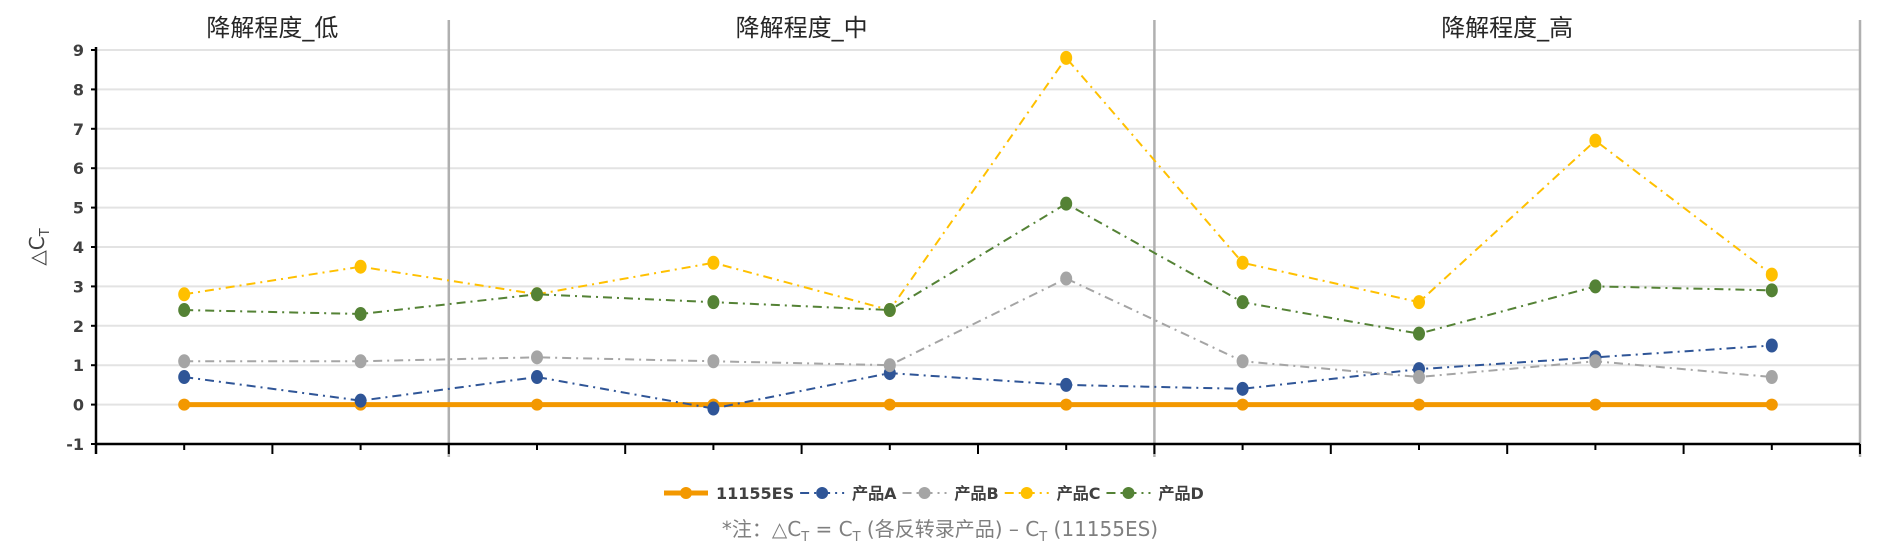 This screenshot has width=1880, height=555. I want to click on y-tick-labels: -1 0 1 2 3 4 5 6 7 8 9, so click(75, 247).